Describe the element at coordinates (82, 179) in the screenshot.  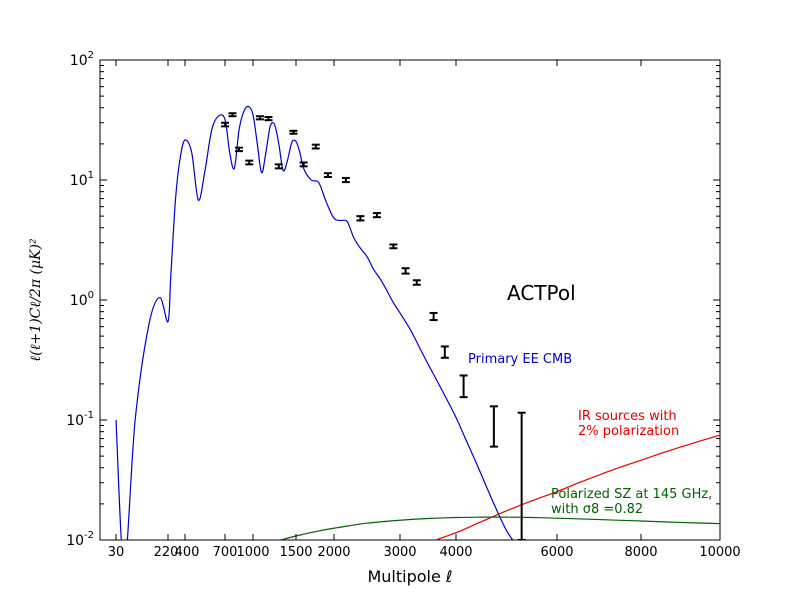
I see `y-tick-label: 10¹` at that location.